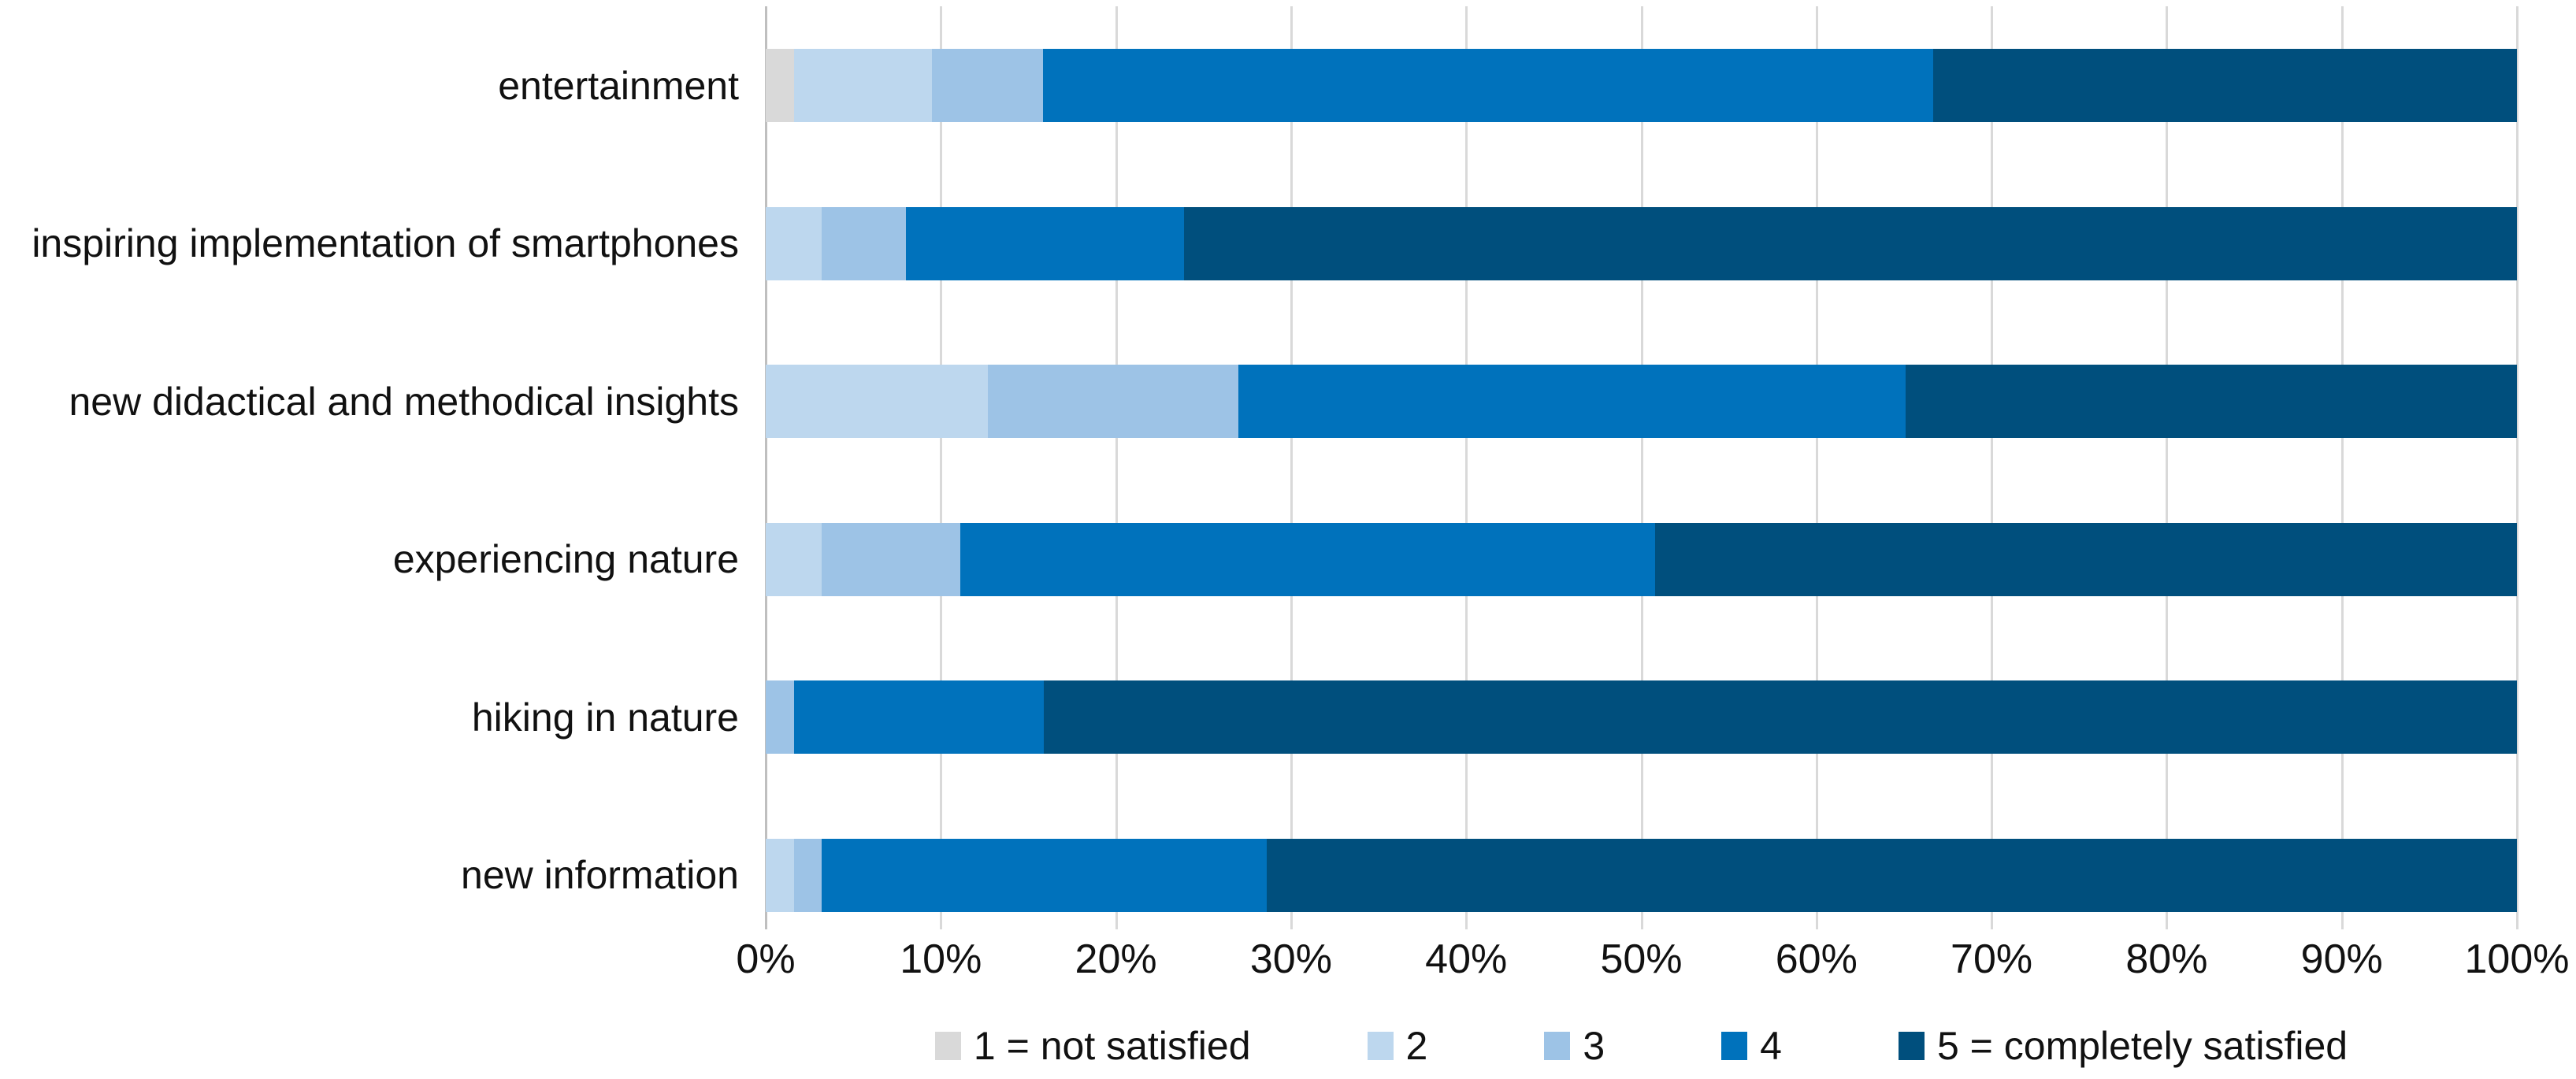 The image size is (2576, 1079). What do you see at coordinates (1992, 959) in the screenshot?
I see `x-tick-label: 70%` at bounding box center [1992, 959].